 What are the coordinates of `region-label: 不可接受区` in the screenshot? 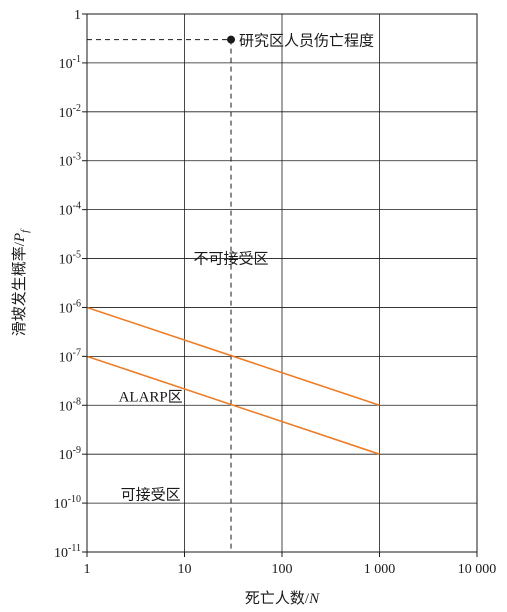 It's located at (231, 259).